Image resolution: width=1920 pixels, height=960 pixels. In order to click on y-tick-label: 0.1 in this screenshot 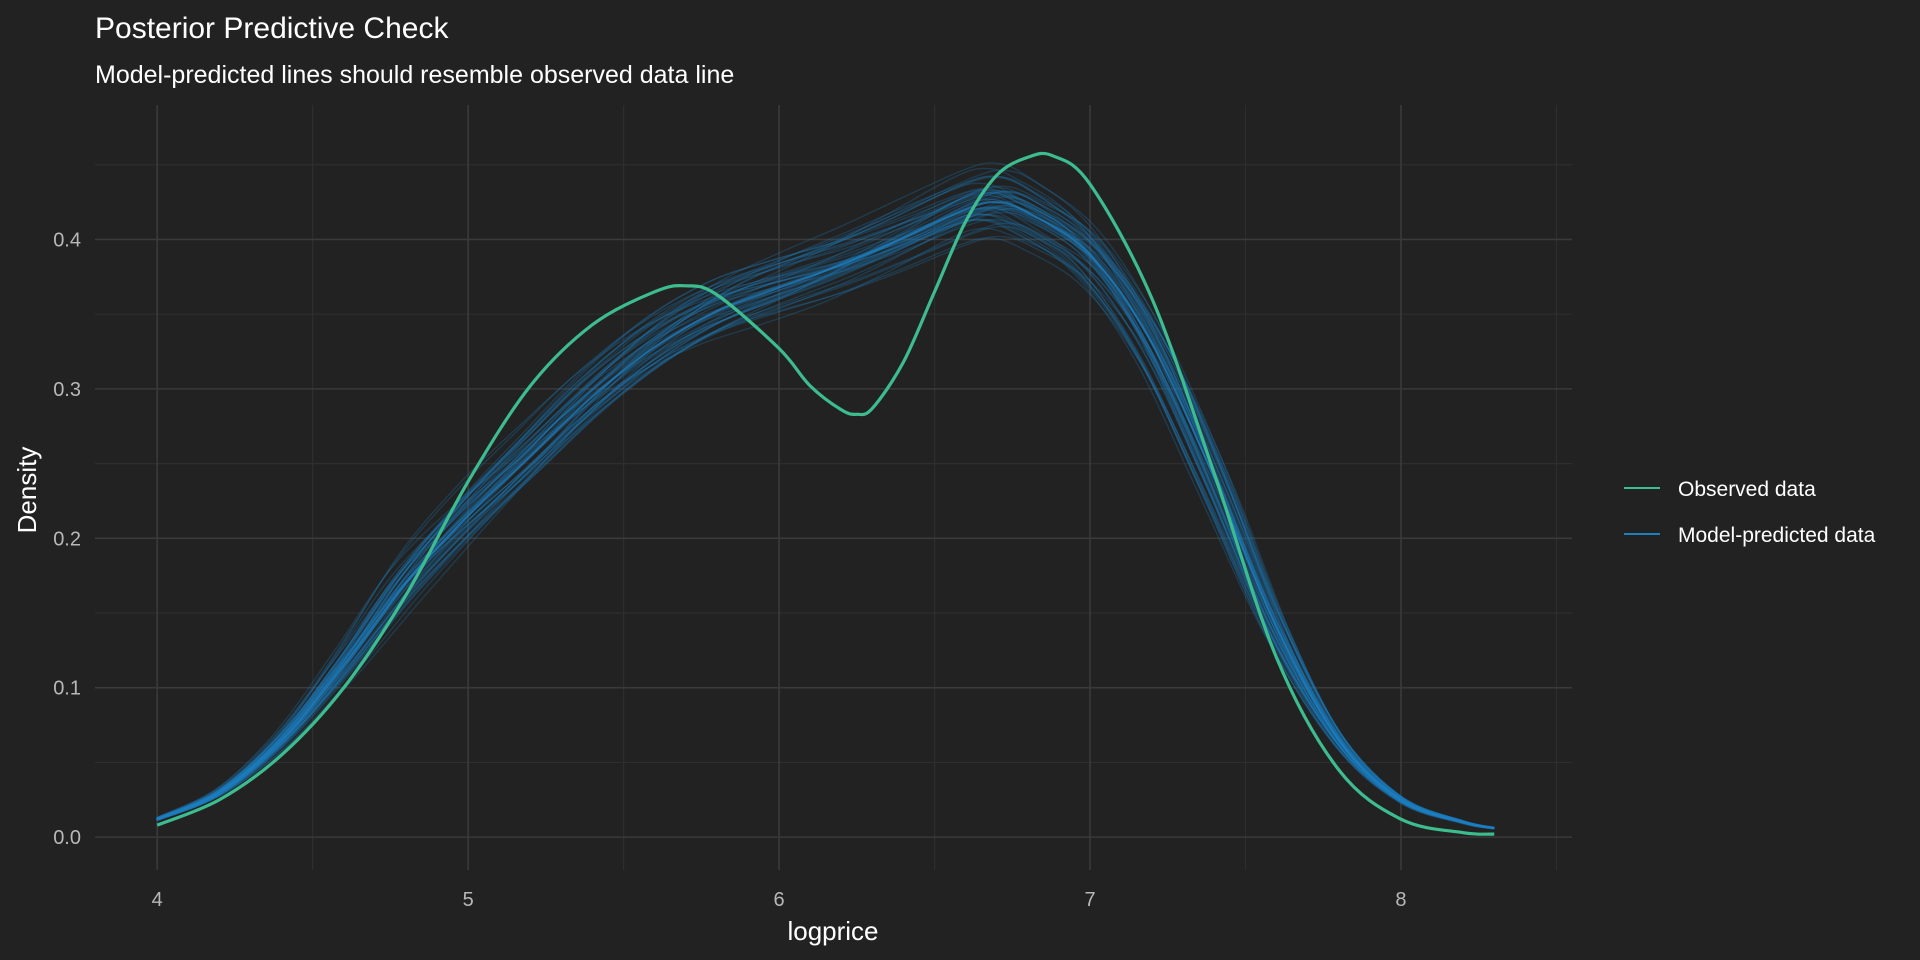, I will do `click(67, 689)`.